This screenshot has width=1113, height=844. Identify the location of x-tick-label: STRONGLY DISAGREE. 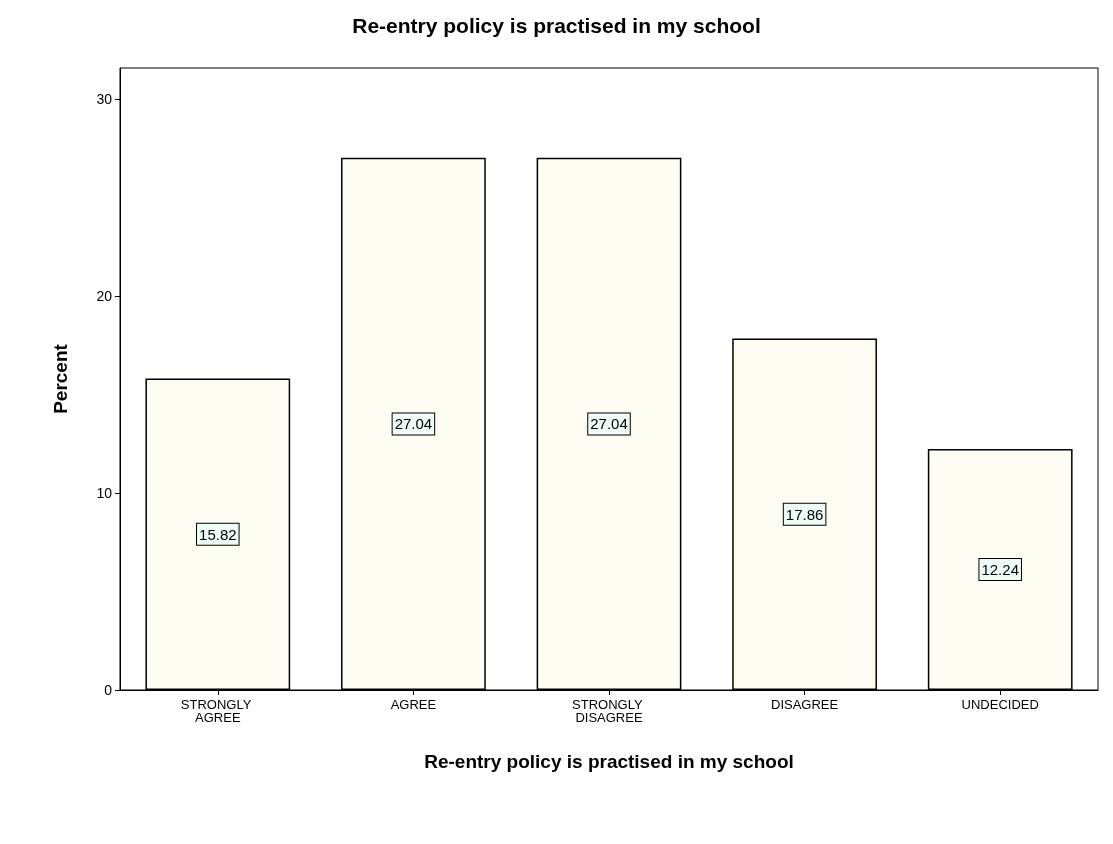
(609, 711).